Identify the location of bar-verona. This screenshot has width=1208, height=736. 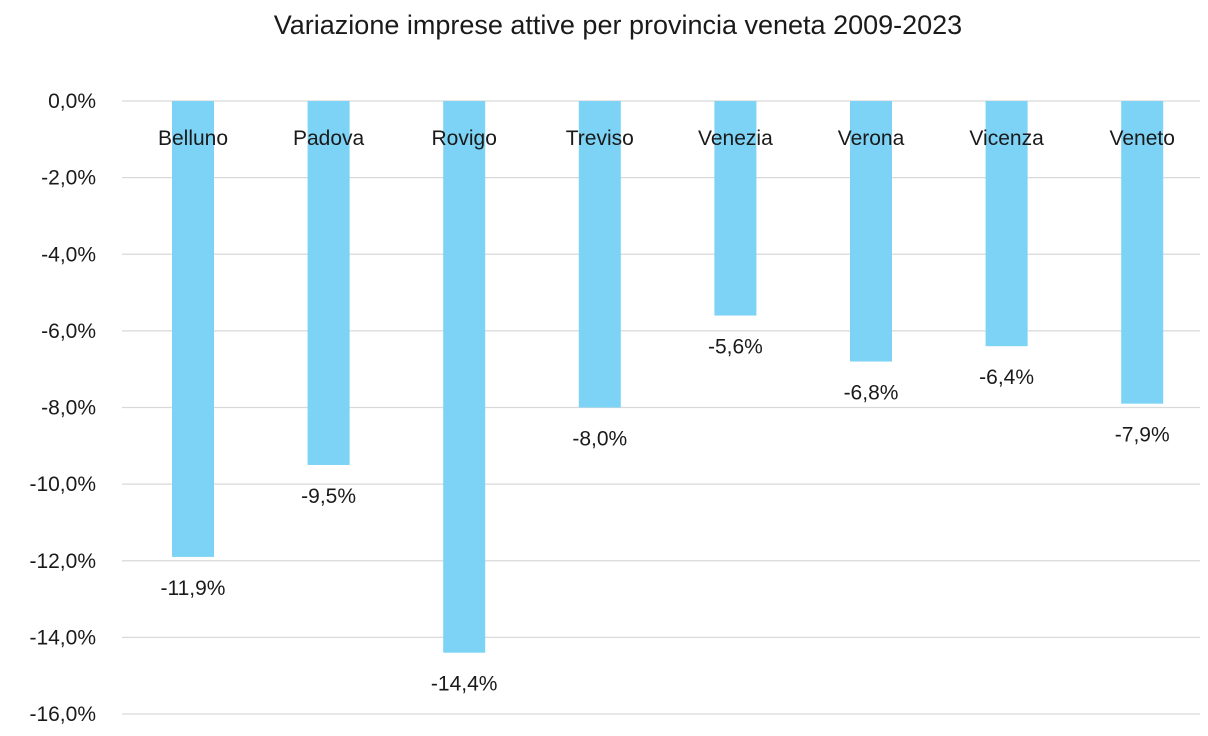
(871, 231).